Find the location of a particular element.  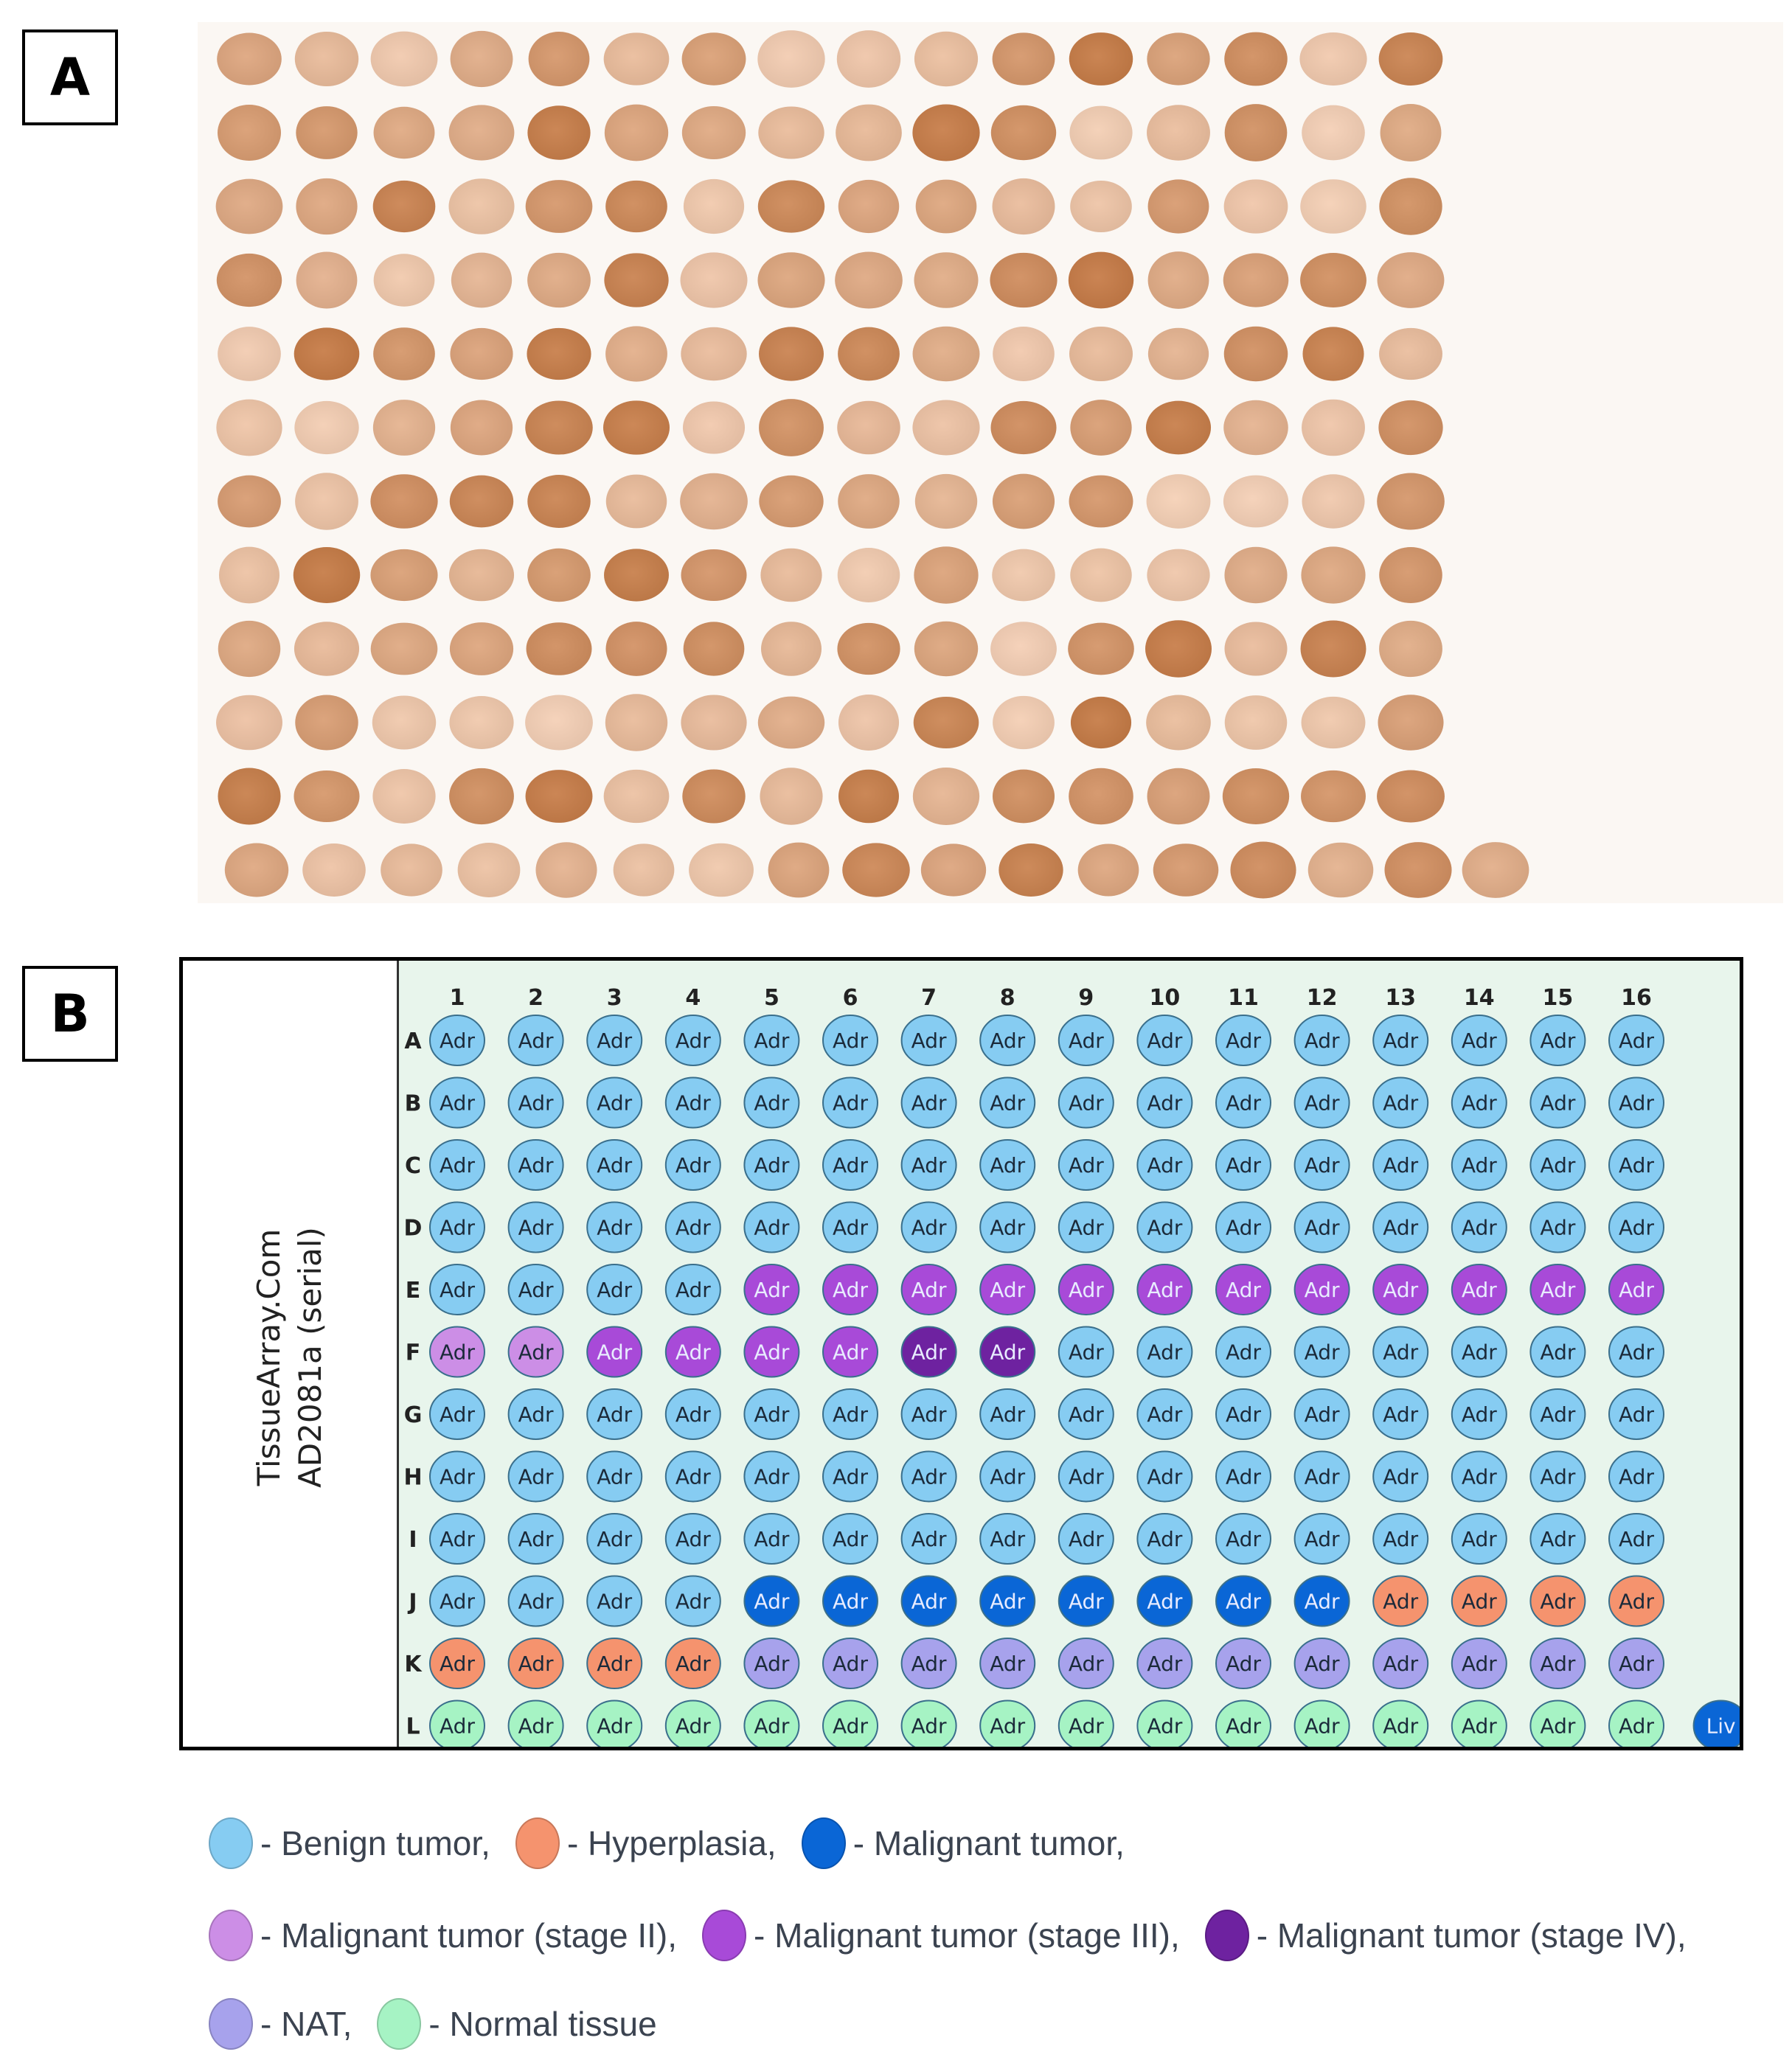

column-label: 2 is located at coordinates (535, 998).